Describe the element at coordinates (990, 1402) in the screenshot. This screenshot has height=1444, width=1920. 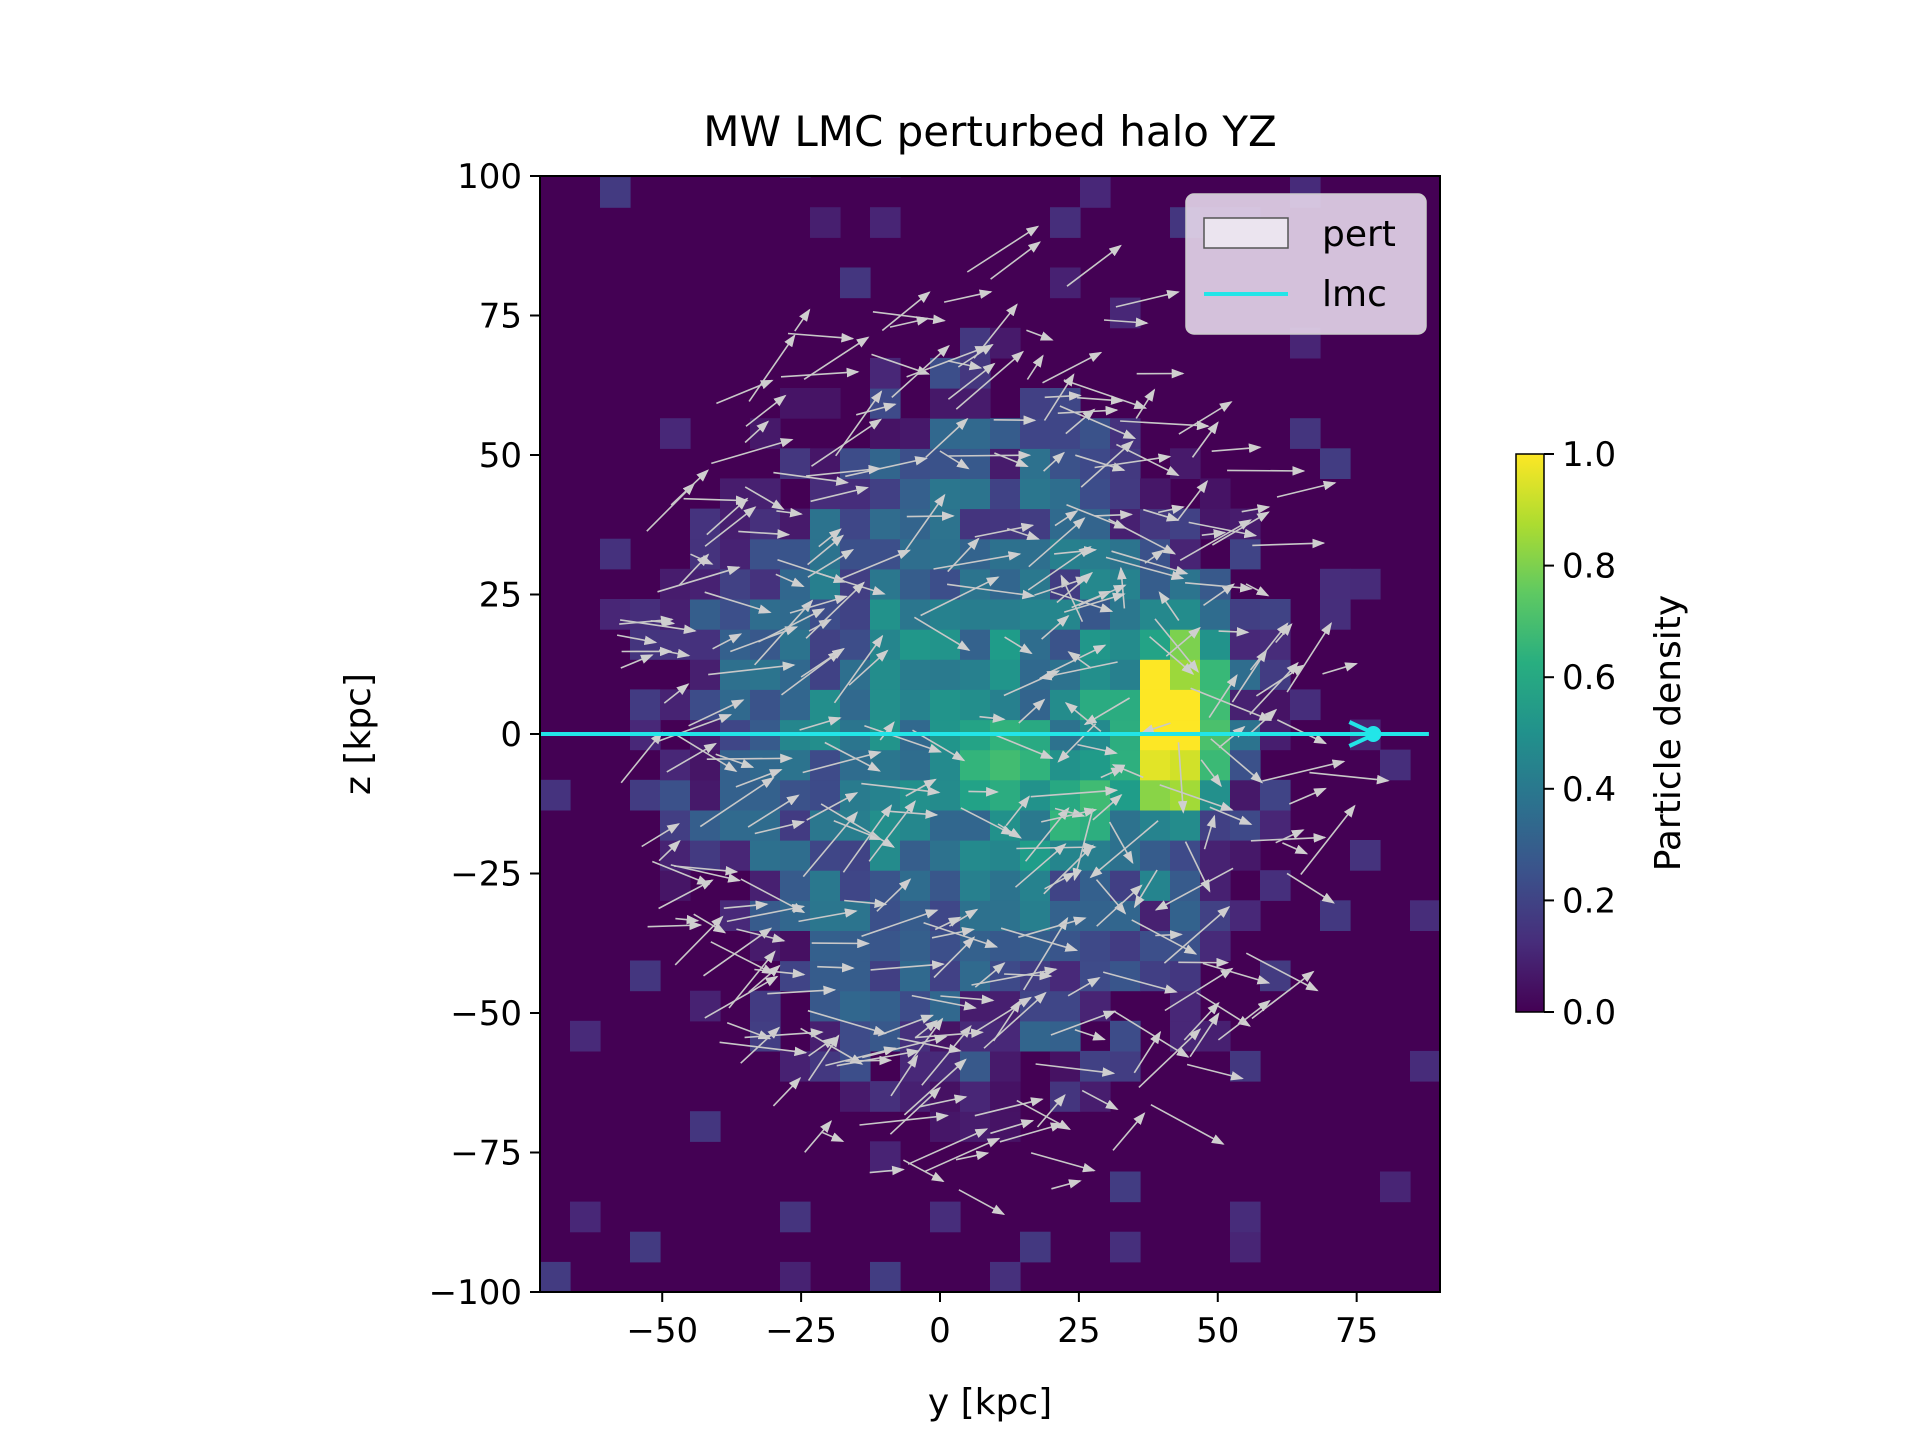
I see `x-axis-label: y [kpc]` at that location.